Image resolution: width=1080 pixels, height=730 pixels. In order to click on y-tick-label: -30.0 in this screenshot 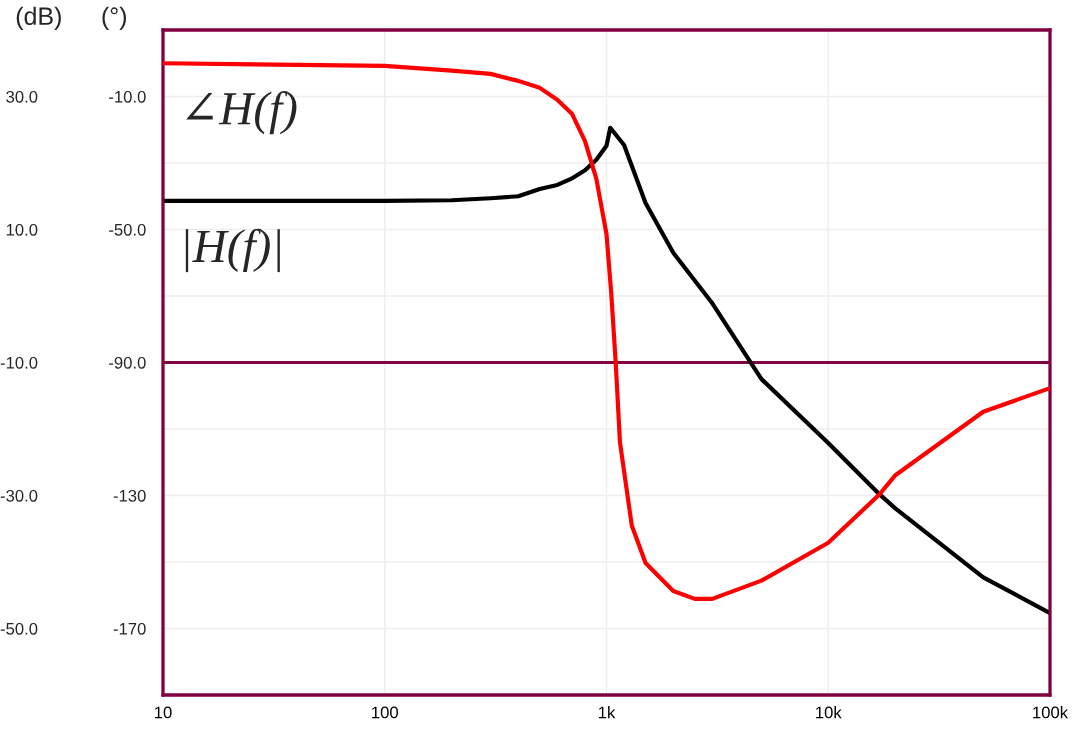, I will do `click(19, 495)`.